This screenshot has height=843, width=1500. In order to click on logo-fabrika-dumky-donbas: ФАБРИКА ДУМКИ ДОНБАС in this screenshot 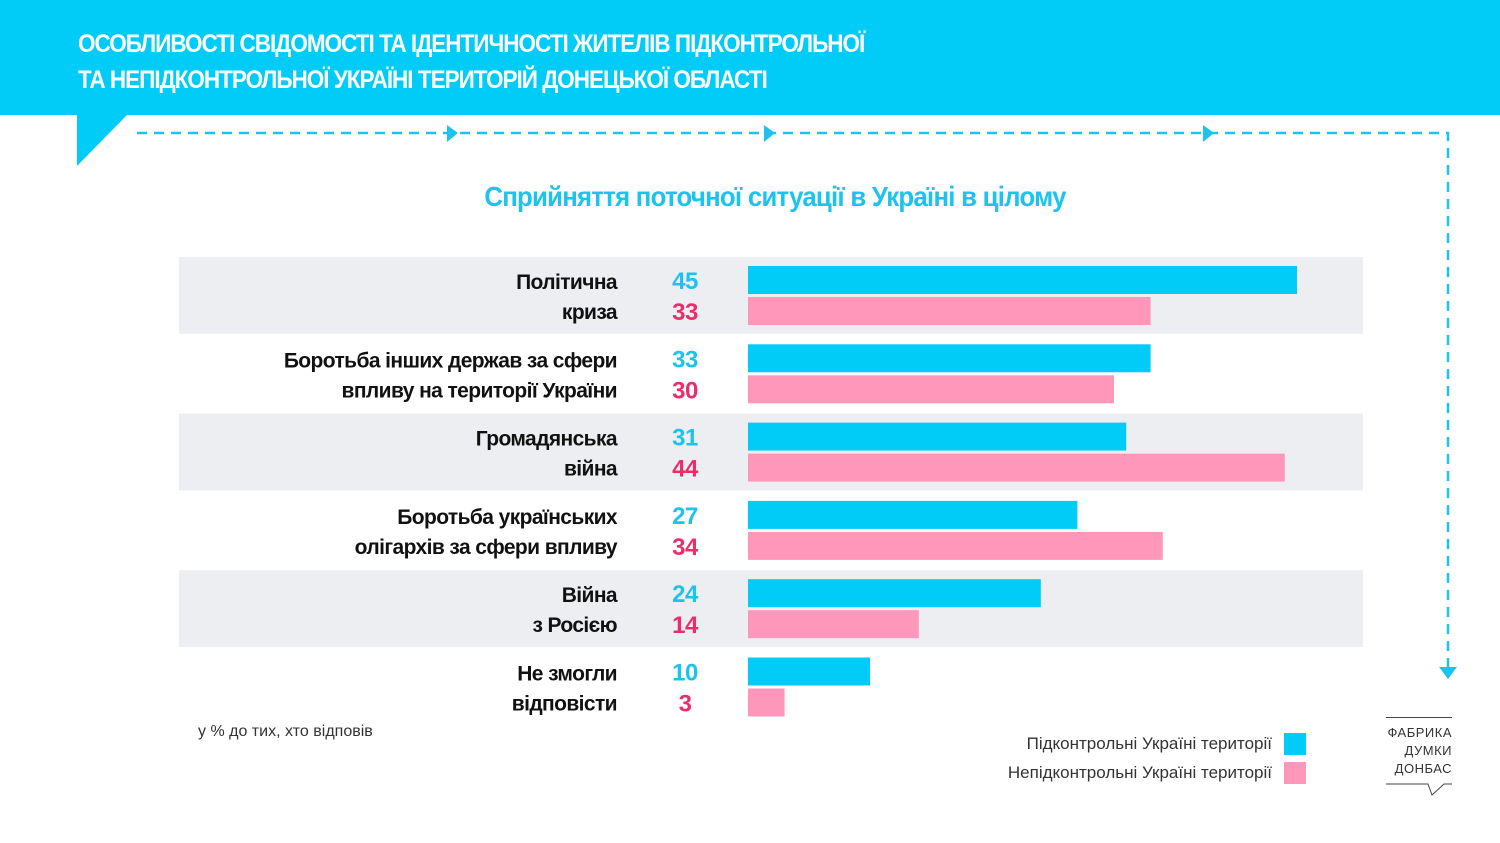, I will do `click(1419, 756)`.